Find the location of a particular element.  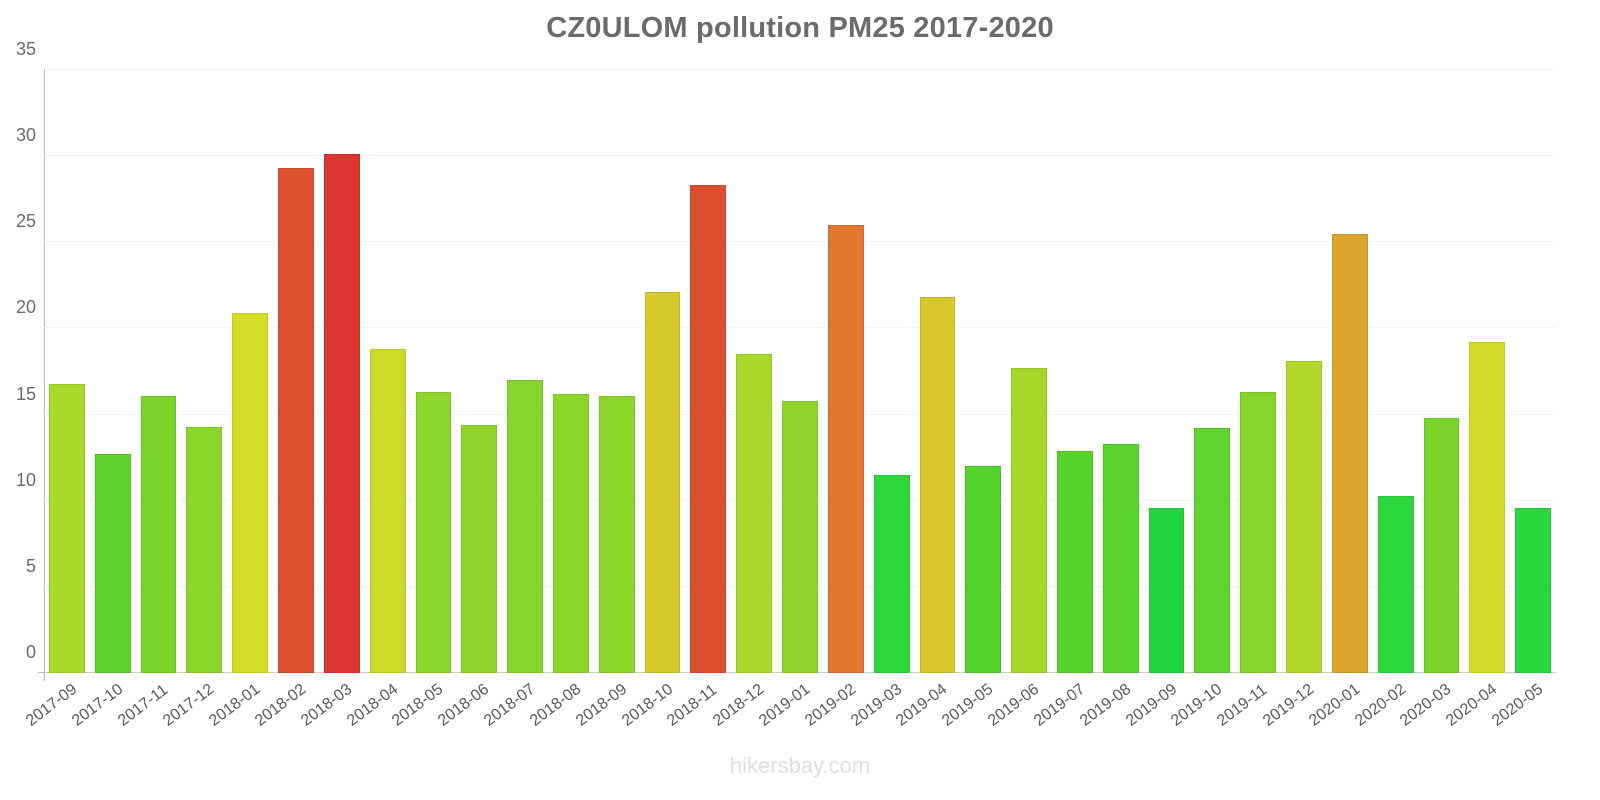

x-tick-label: 2020-04 is located at coordinates (1472, 705).